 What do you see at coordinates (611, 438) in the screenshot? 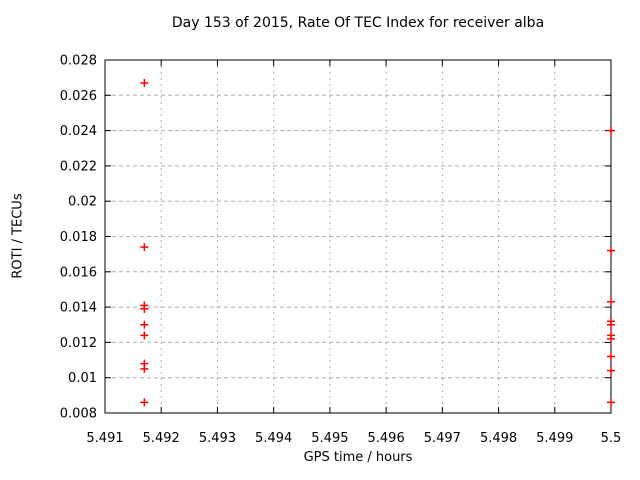
I see `x-tick-label: 5.5` at bounding box center [611, 438].